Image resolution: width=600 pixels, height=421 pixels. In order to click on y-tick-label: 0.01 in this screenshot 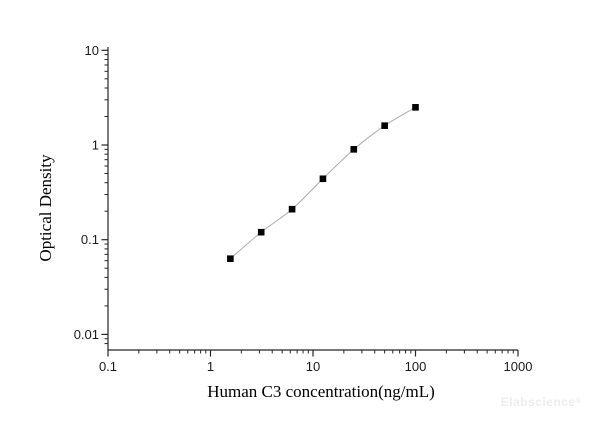, I will do `click(86, 334)`.